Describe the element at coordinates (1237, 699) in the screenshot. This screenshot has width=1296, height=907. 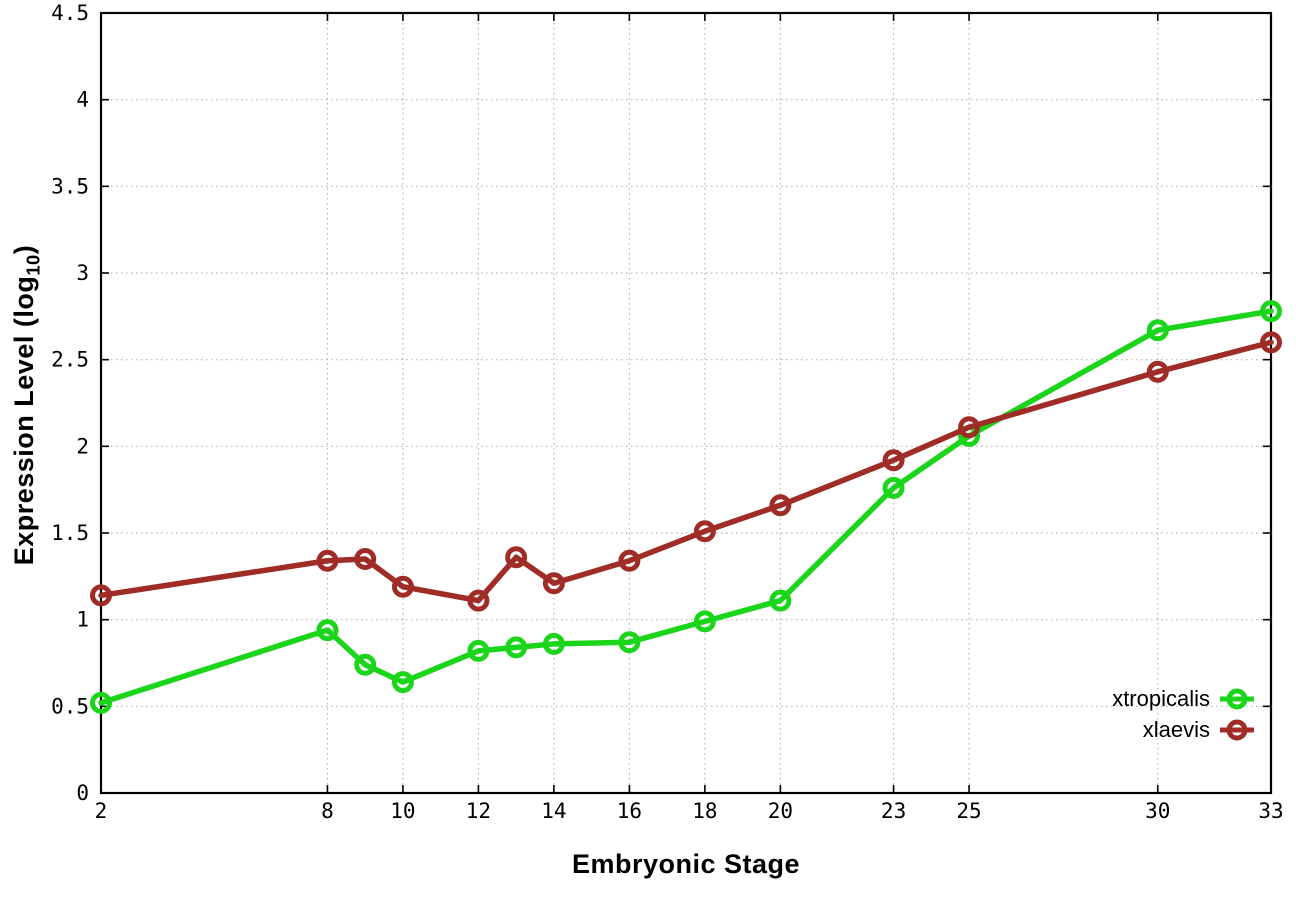
I see `legend-marker-xtropicalis` at that location.